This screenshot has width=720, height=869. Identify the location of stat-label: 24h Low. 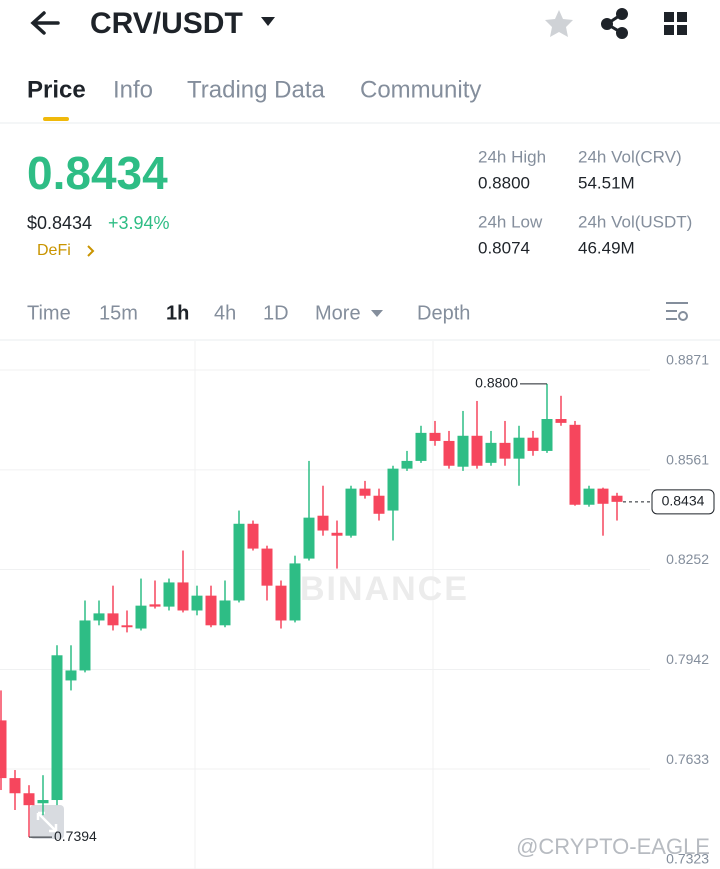
(510, 221).